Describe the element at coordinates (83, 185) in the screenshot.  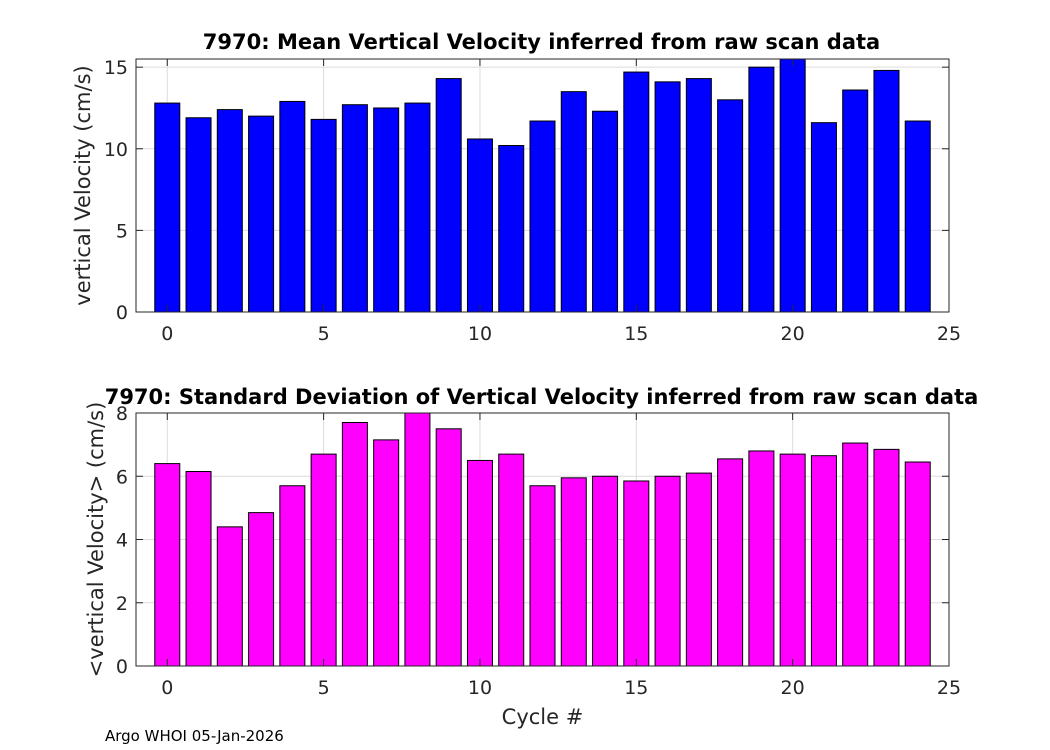
I see `y-axis-label: vertical Velocity (cm/s)` at that location.